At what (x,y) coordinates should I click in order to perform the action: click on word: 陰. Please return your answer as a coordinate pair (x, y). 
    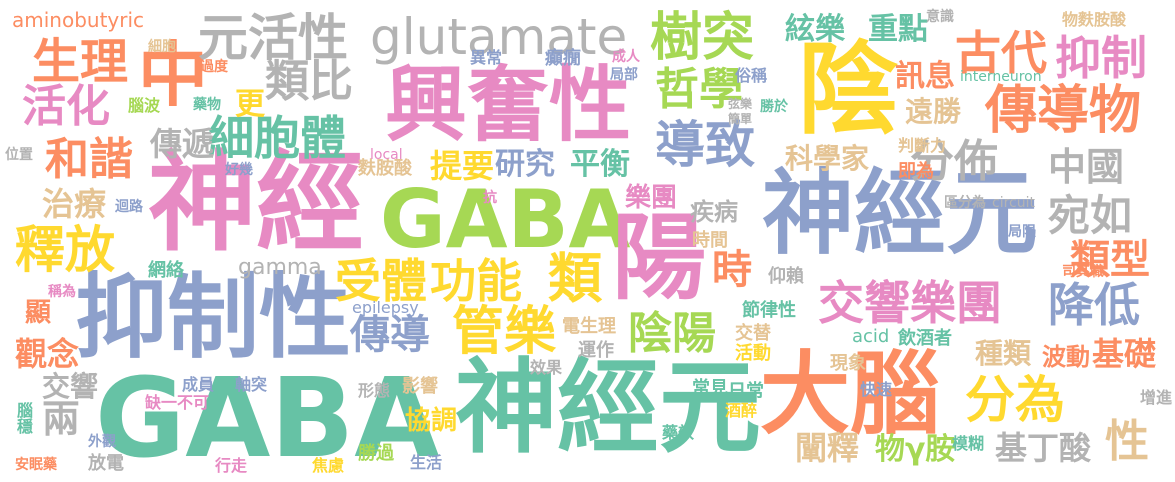
    Looking at the image, I should click on (848, 89).